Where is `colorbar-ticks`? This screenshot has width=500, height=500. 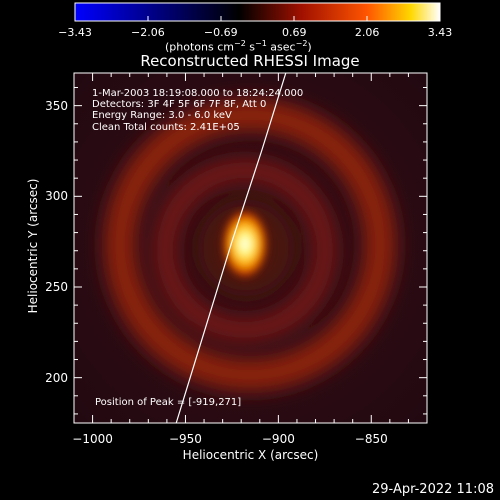 colorbar-ticks is located at coordinates (257, 18).